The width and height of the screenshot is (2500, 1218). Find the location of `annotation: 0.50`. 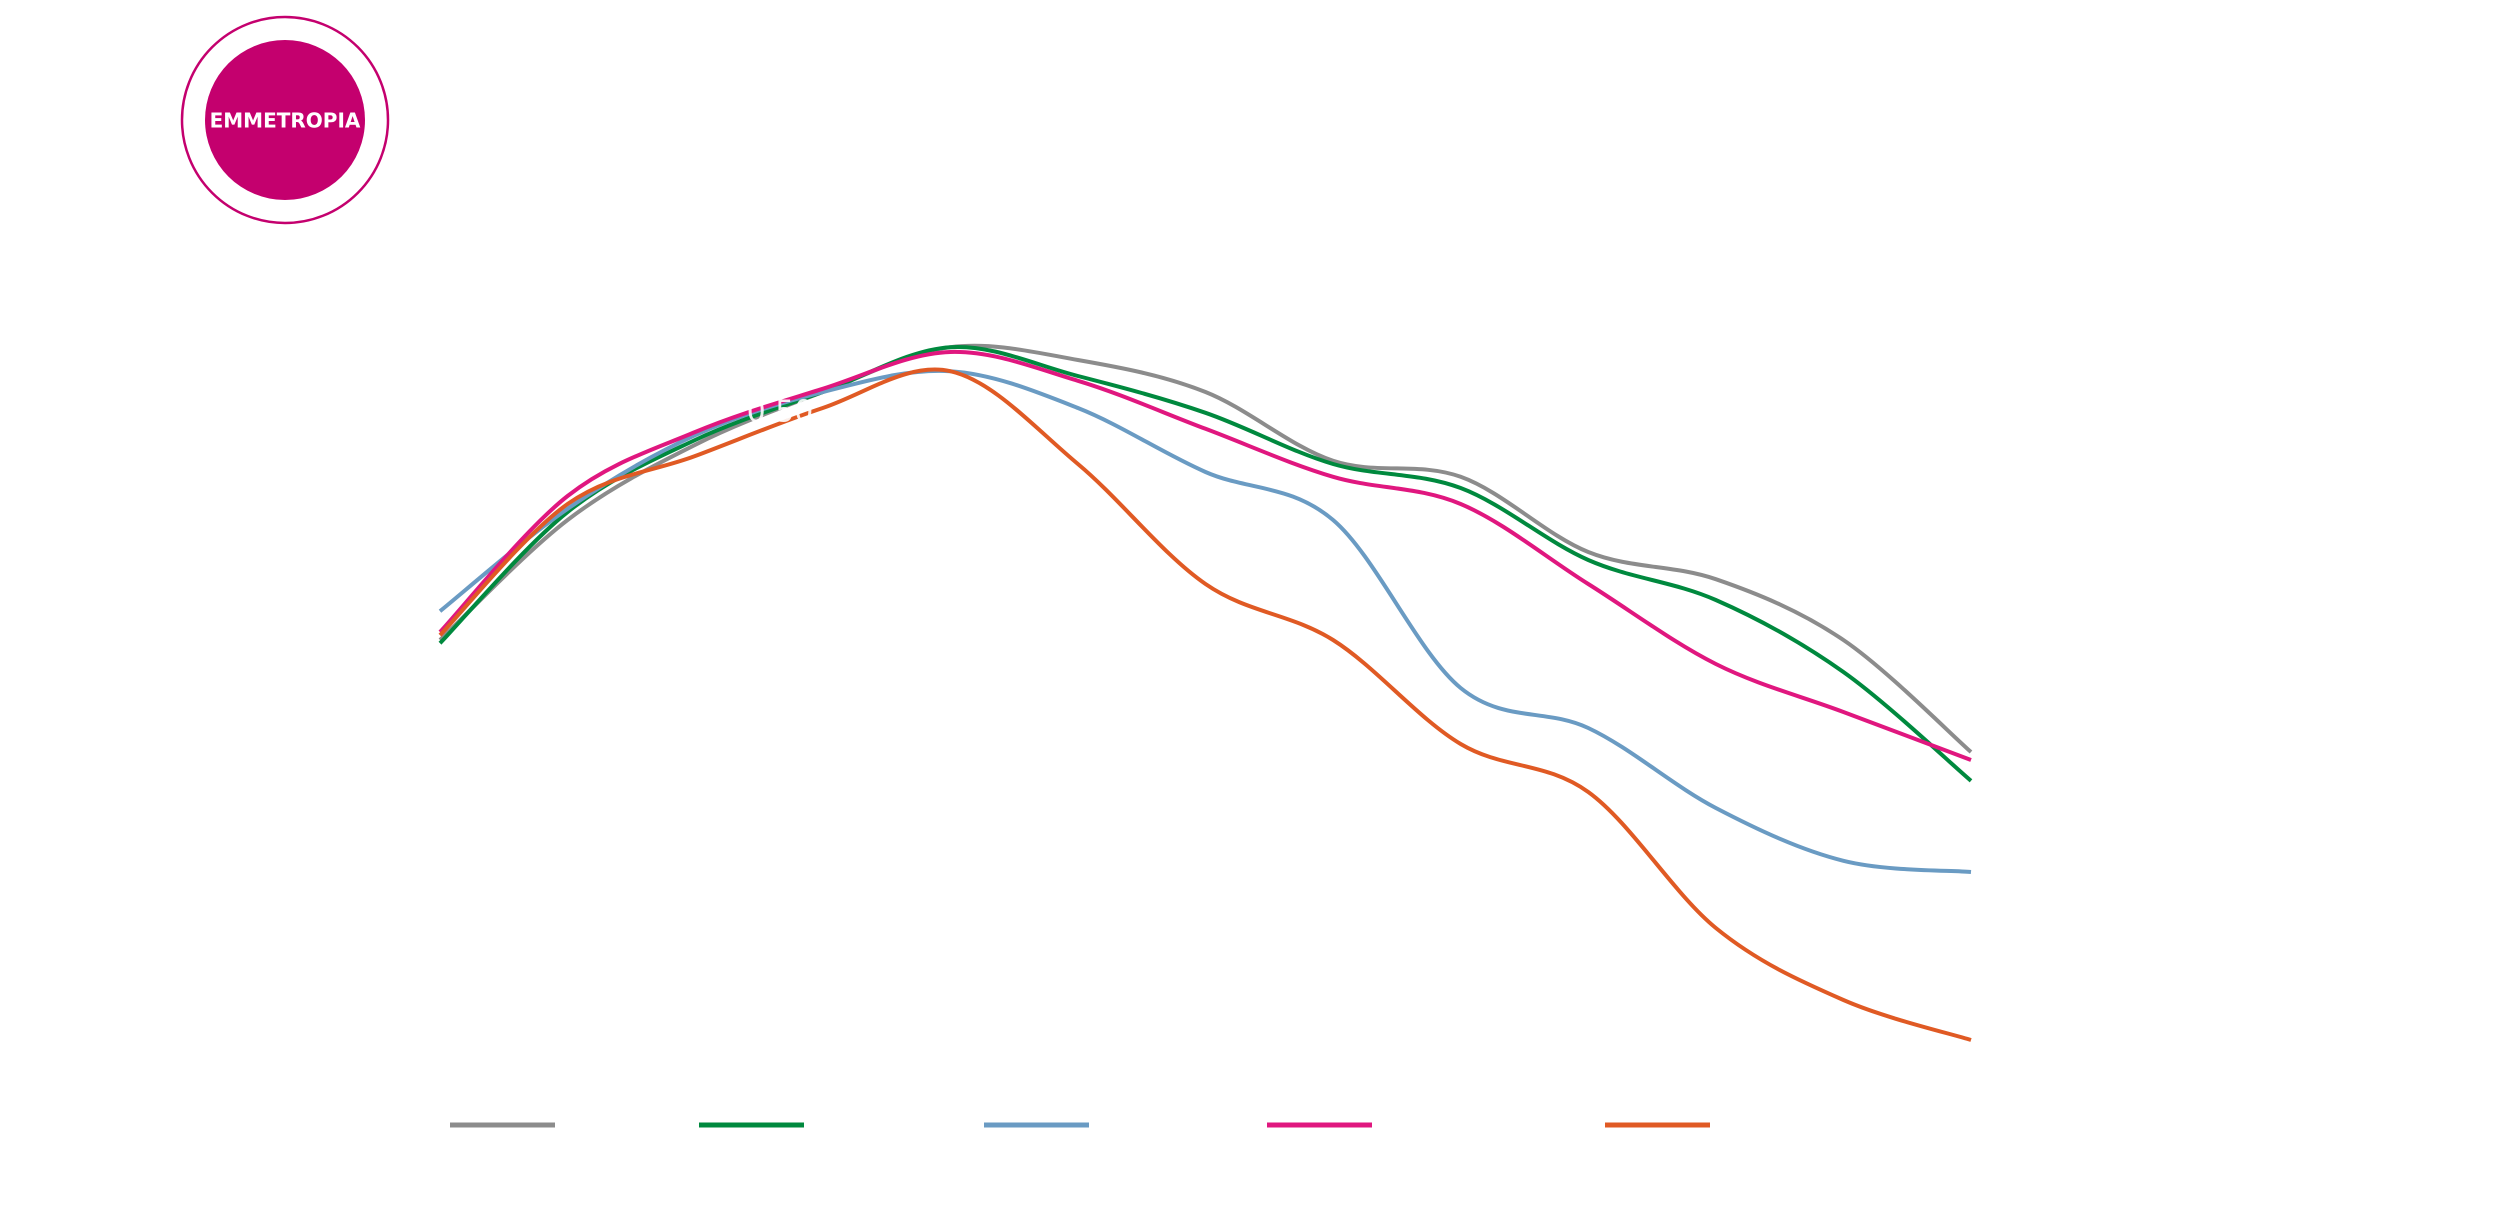

annotation: 0.50 is located at coordinates (780, 412).